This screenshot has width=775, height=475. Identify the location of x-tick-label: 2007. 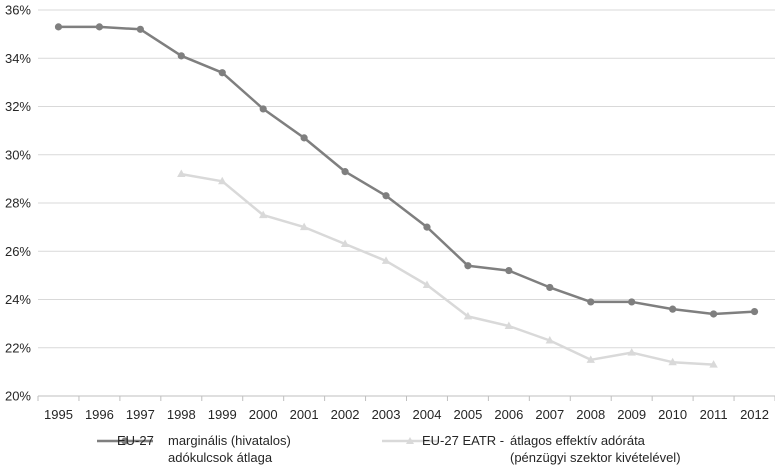
(549, 414).